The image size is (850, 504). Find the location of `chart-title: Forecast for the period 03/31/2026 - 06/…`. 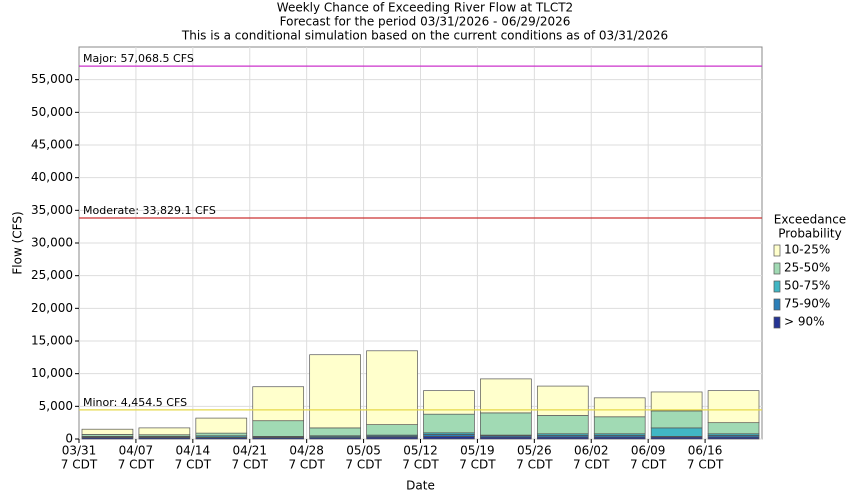

chart-title: Forecast for the period 03/31/2026 - 06/… is located at coordinates (425, 22).